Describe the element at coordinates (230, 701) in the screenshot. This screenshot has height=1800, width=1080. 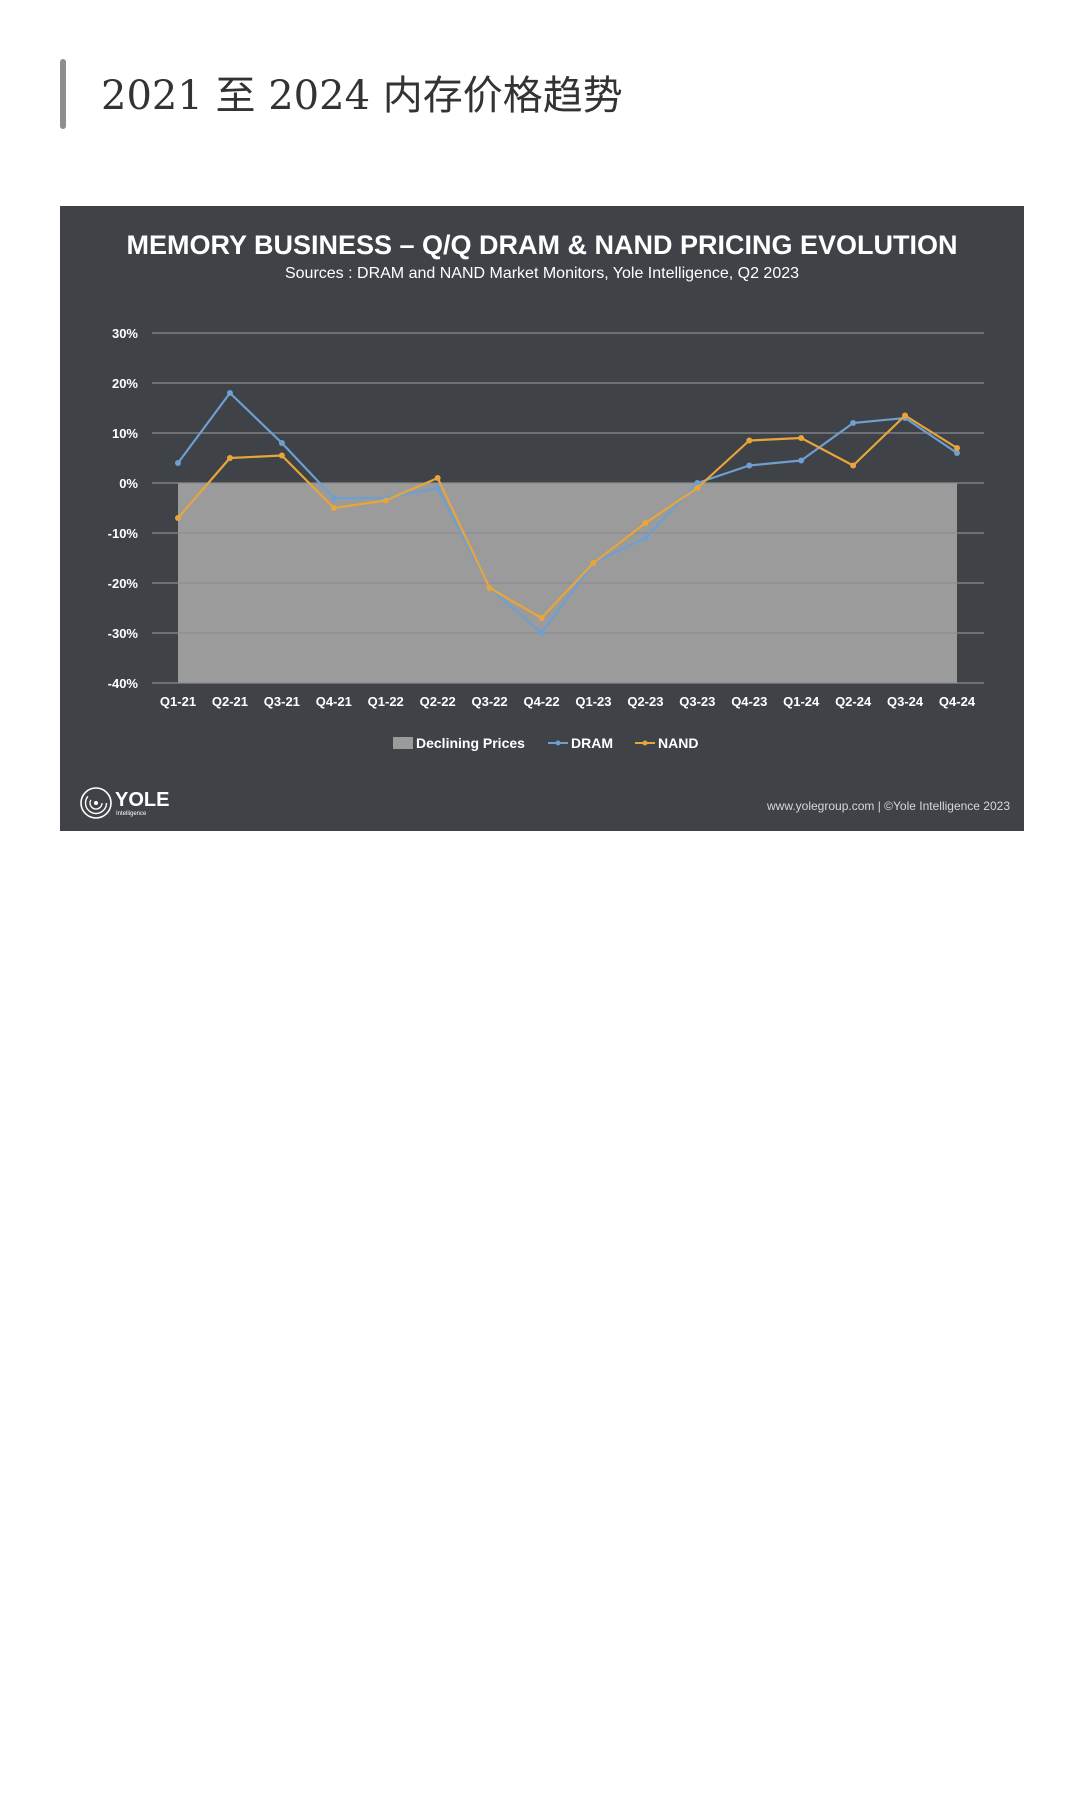
I see `x-tick-label: Q2-21` at that location.